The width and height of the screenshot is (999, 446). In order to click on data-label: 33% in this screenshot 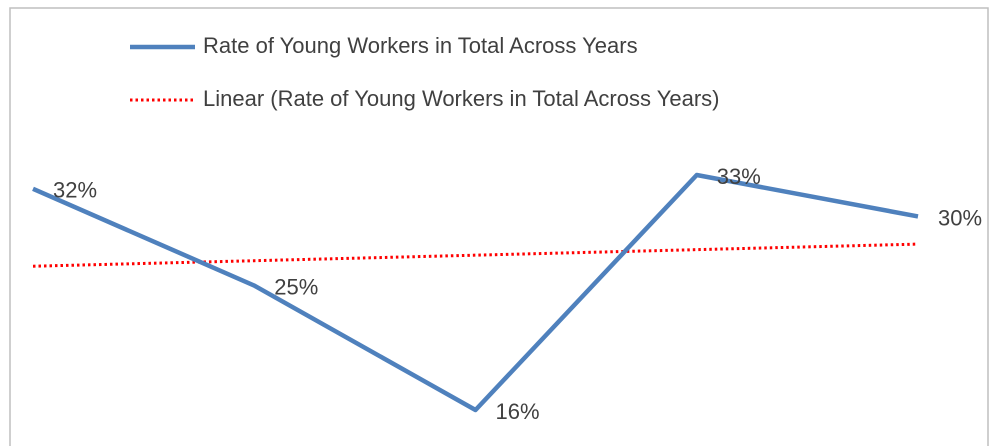, I will do `click(739, 176)`.